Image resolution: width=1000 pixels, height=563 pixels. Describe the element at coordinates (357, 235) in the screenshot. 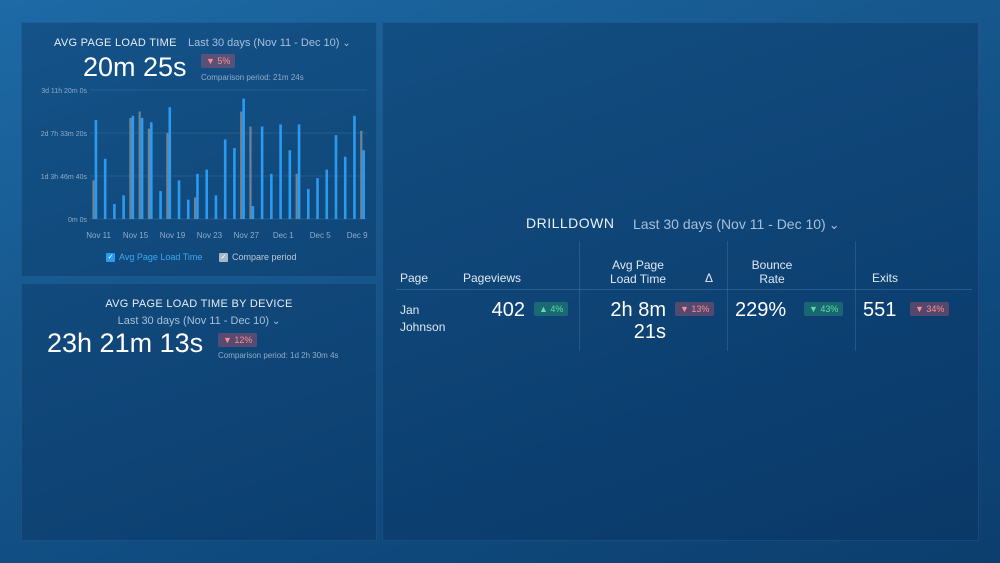

I see `x-tick-label: Dec 9` at that location.